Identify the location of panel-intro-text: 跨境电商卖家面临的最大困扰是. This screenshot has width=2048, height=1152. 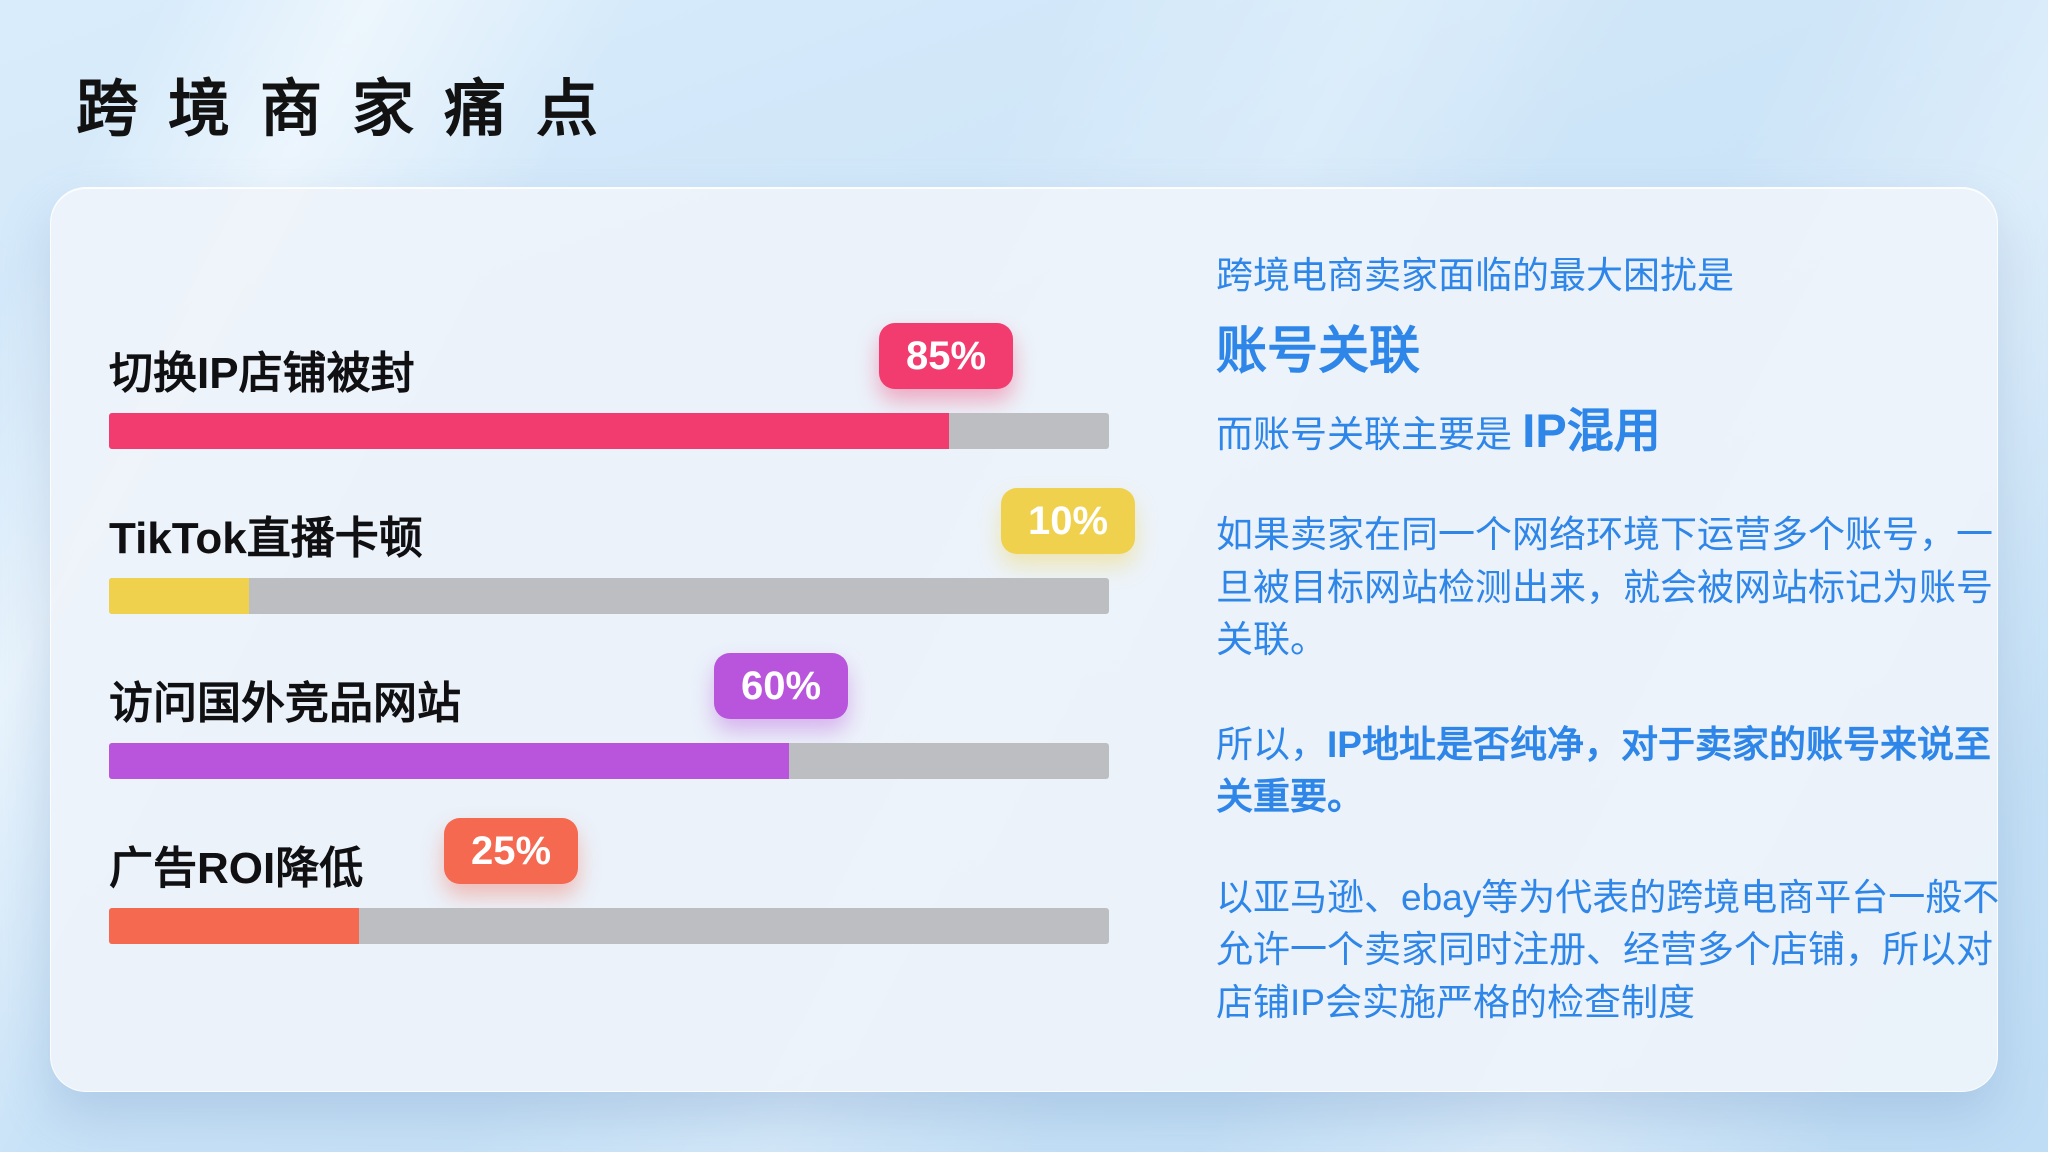
(1475, 275).